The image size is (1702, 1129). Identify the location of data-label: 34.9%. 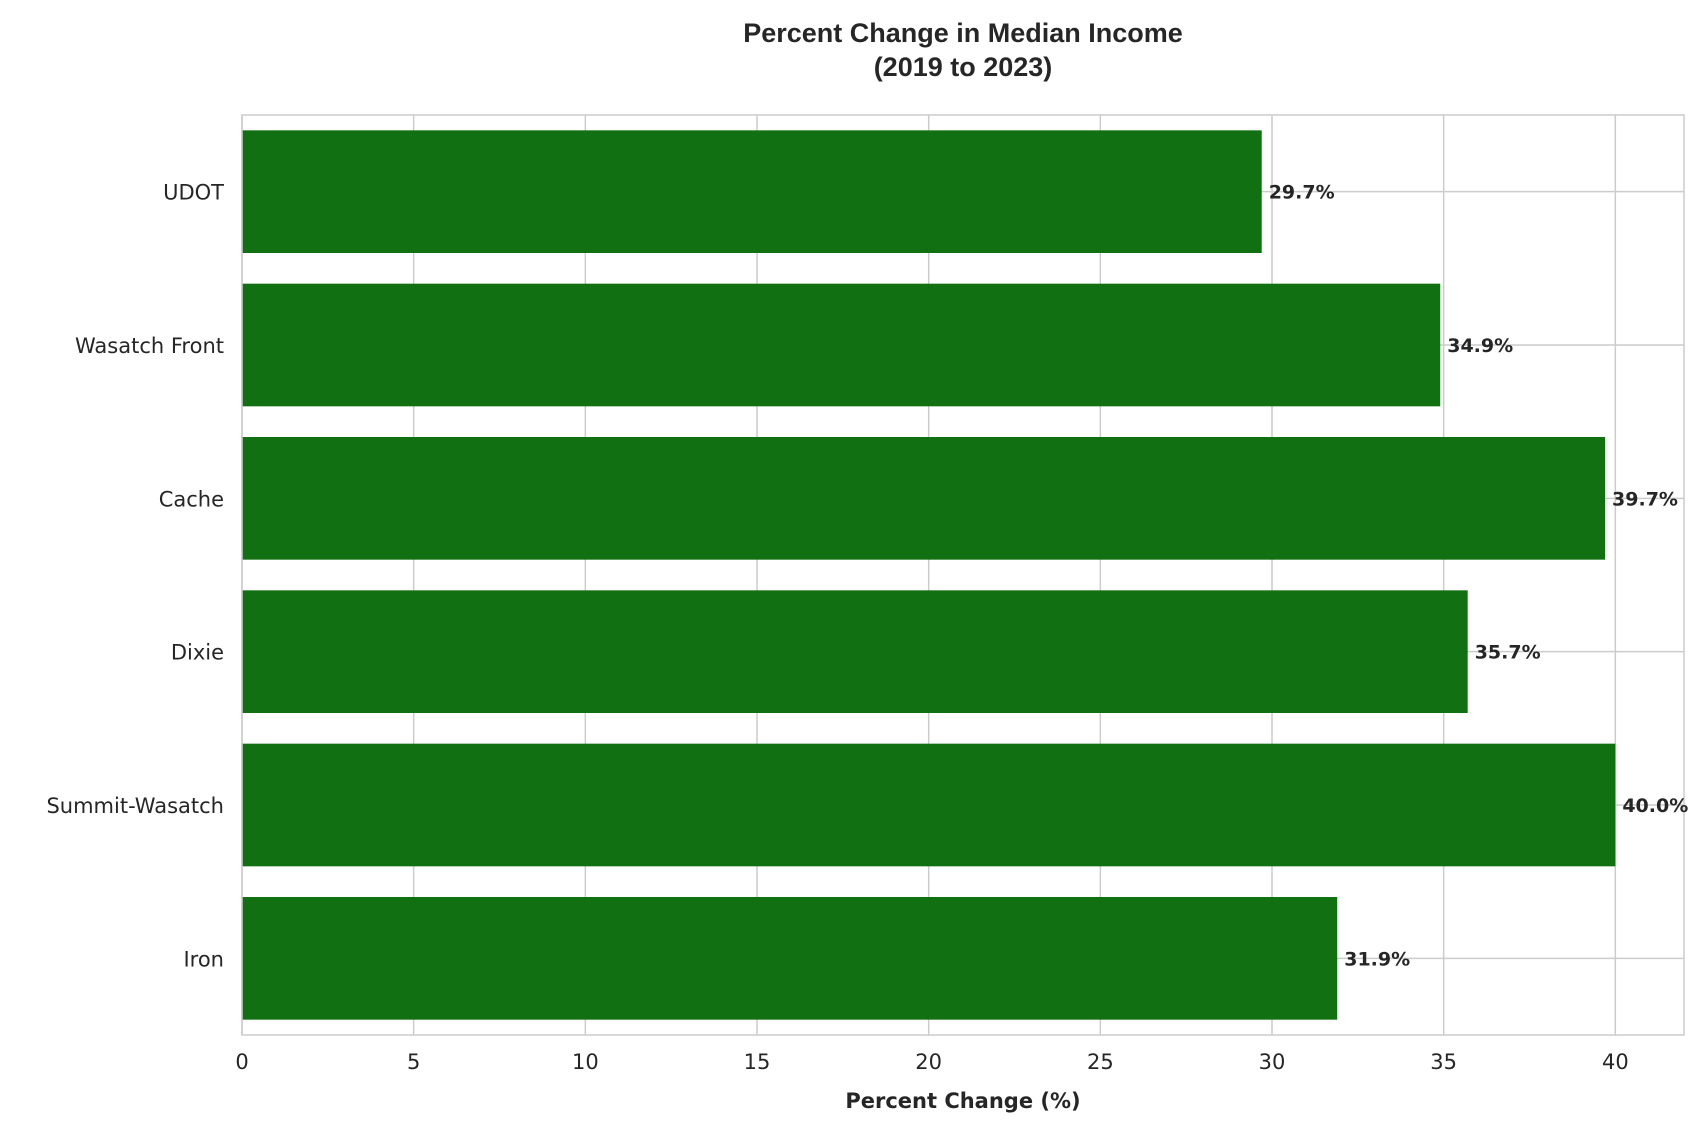
(1480, 346).